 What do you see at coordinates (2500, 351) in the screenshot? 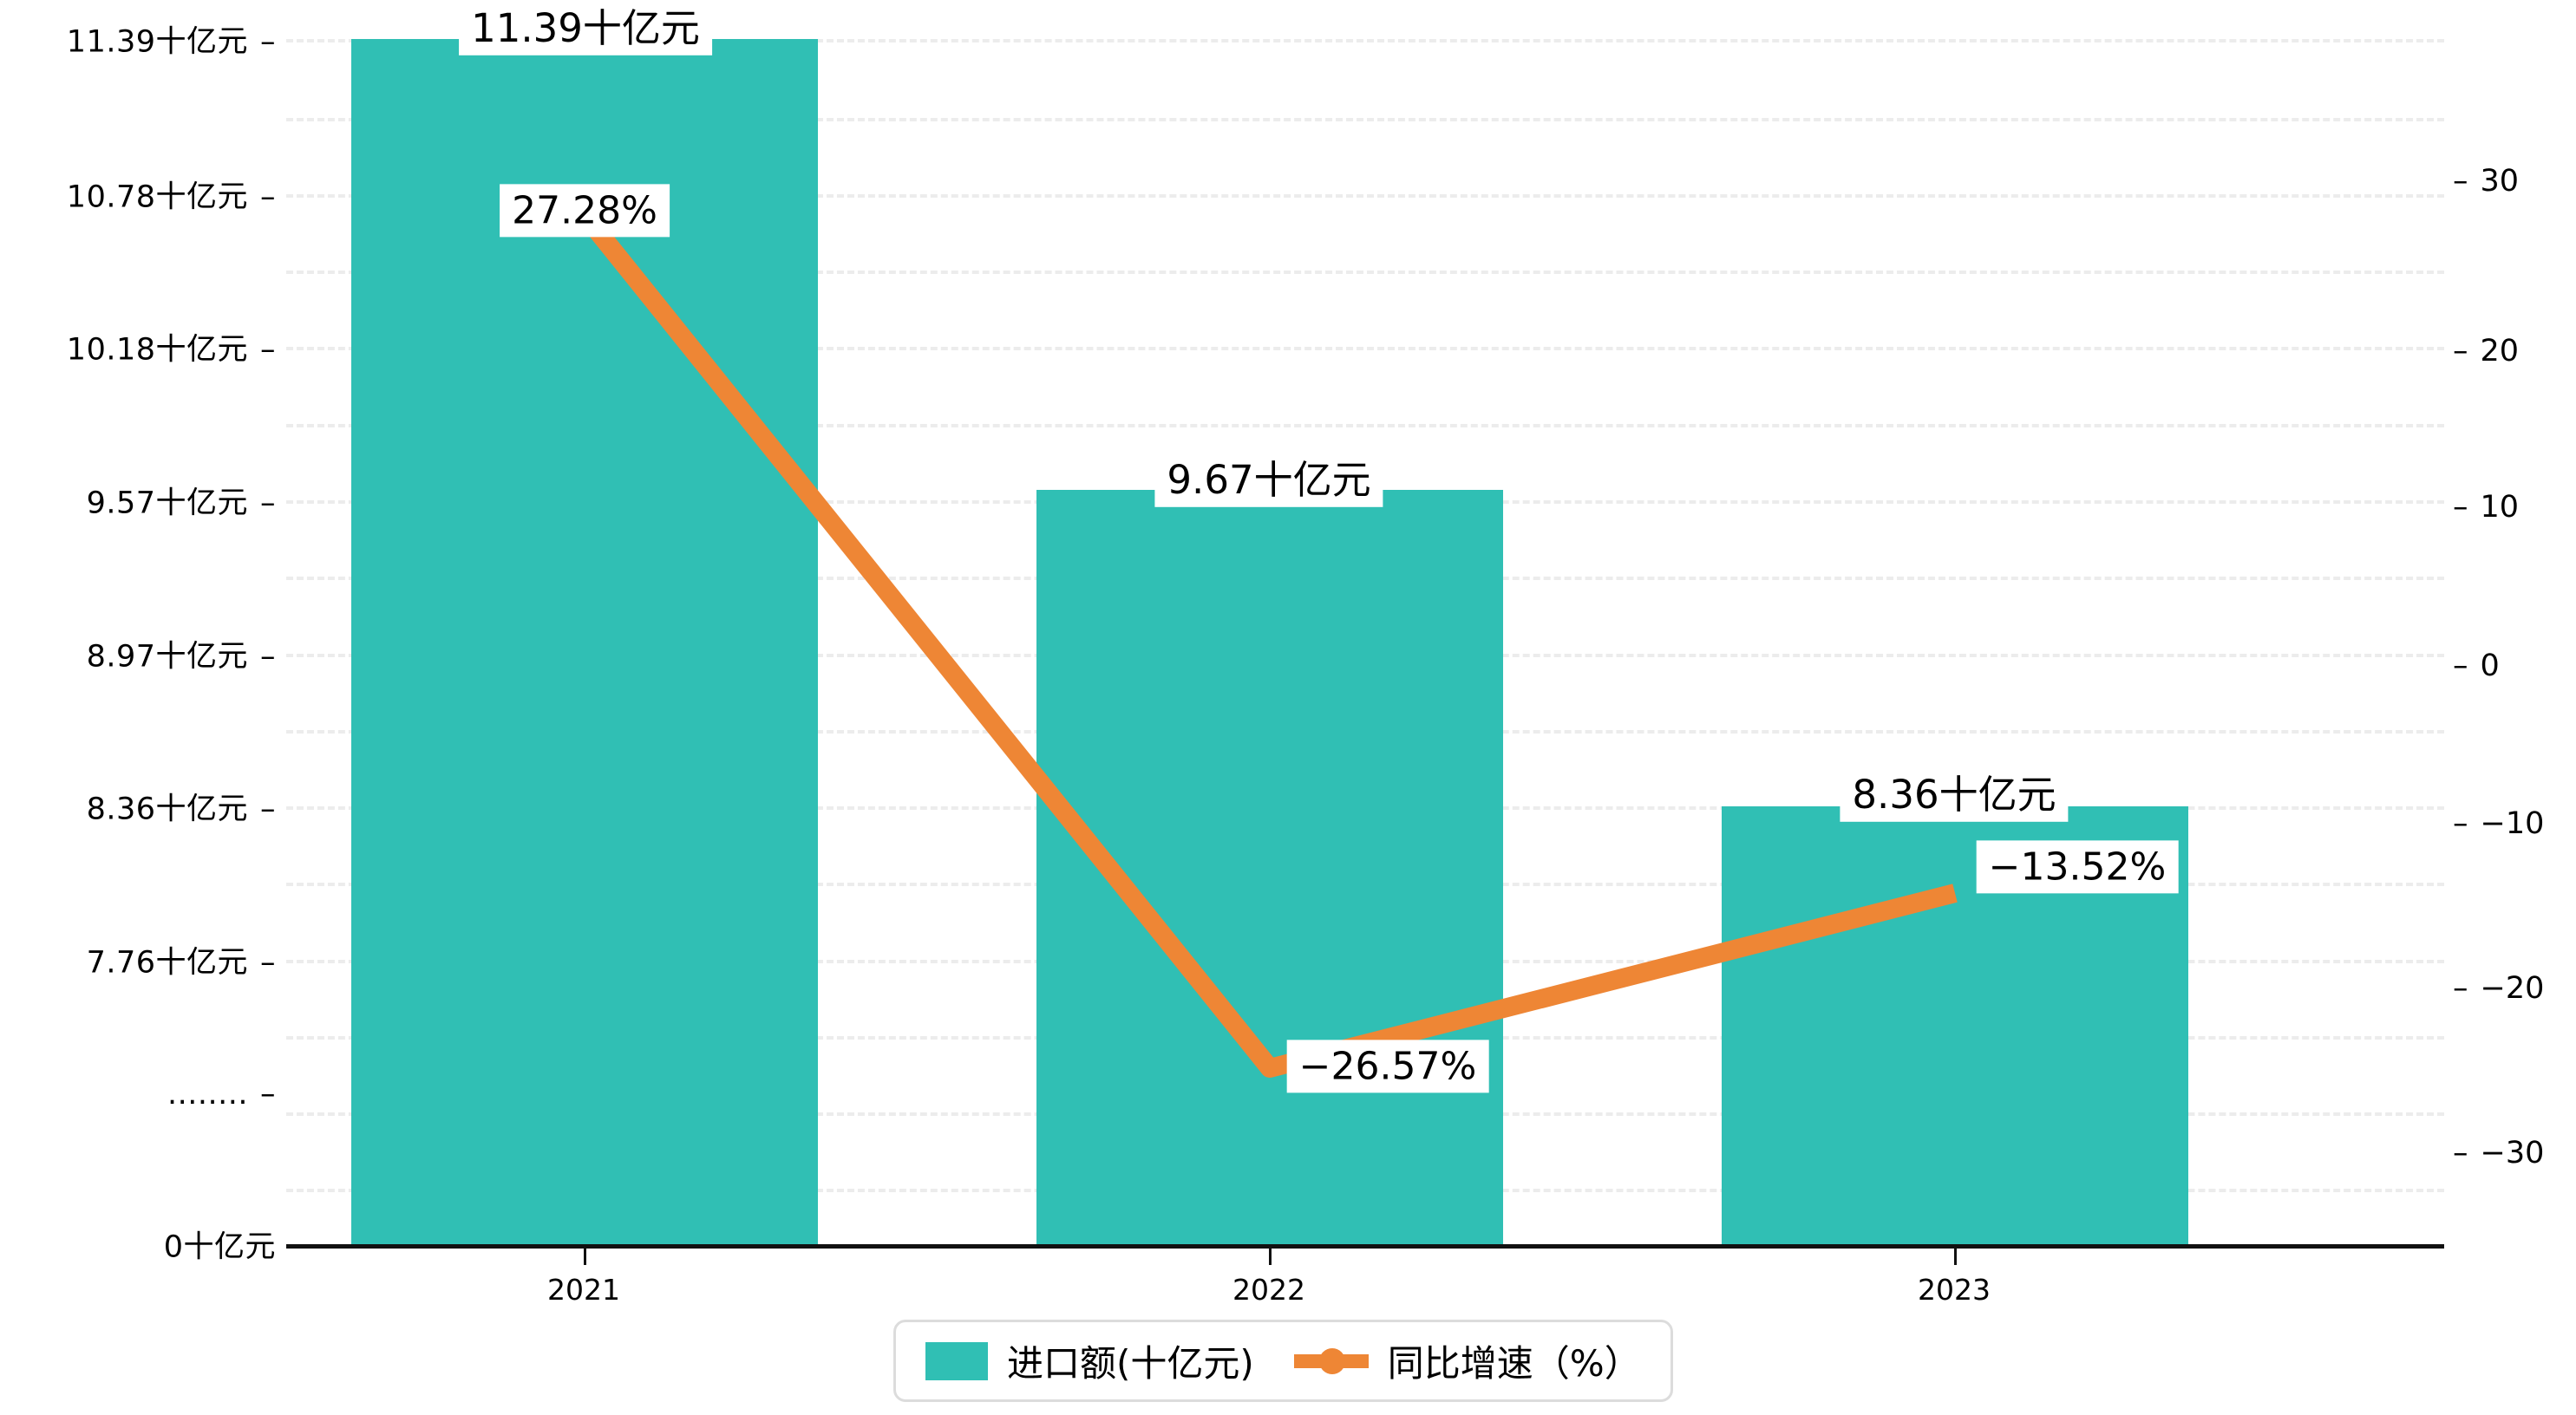
I see `y-axis-right-tick-text: 20` at bounding box center [2500, 351].